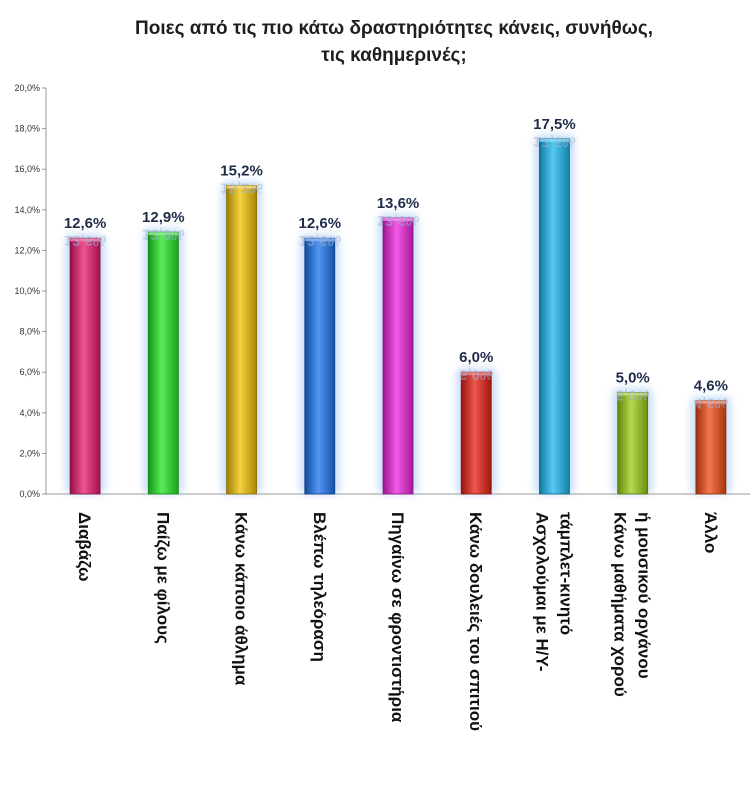 The height and width of the screenshot is (811, 755). I want to click on category-label: Κάνω κάποιο άθλημα, so click(241, 599).